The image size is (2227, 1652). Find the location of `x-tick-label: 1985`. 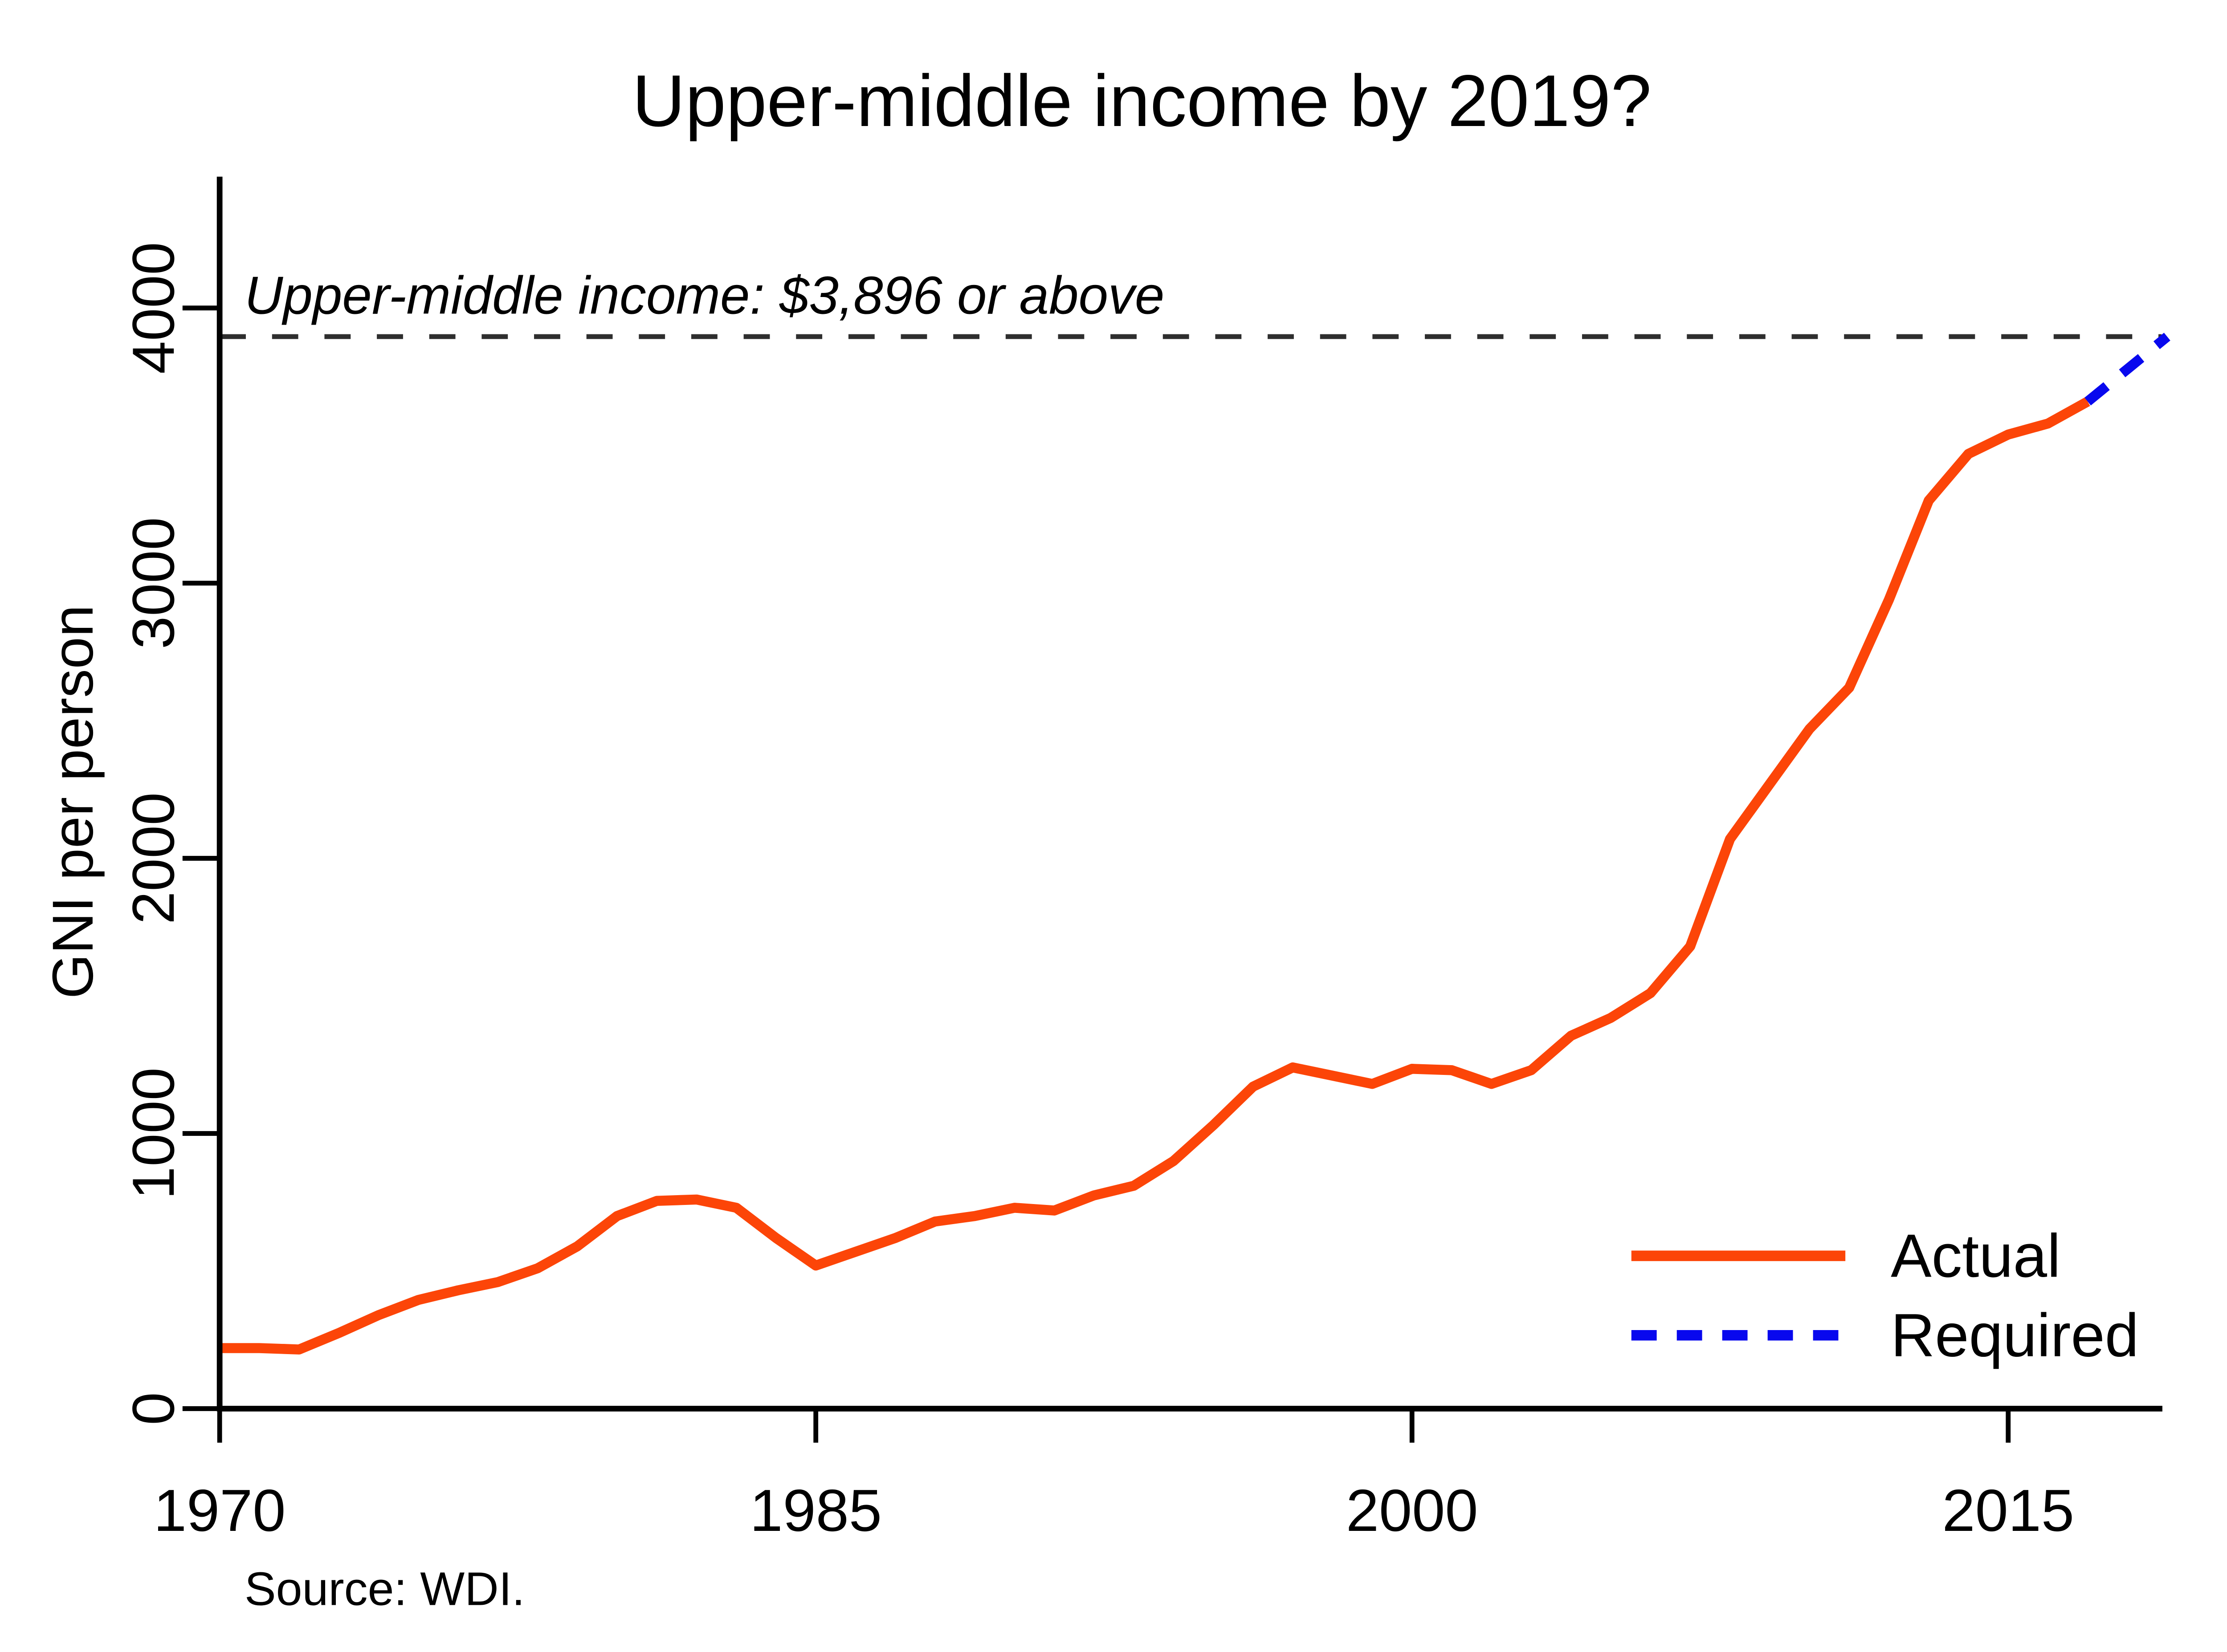

x-tick-label: 1985 is located at coordinates (816, 1510).